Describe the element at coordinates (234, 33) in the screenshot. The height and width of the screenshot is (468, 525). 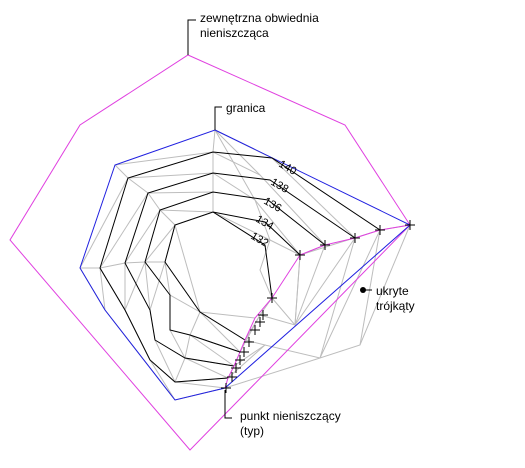
I see `outer-boundary-label-line2: nieniszcząca` at that location.